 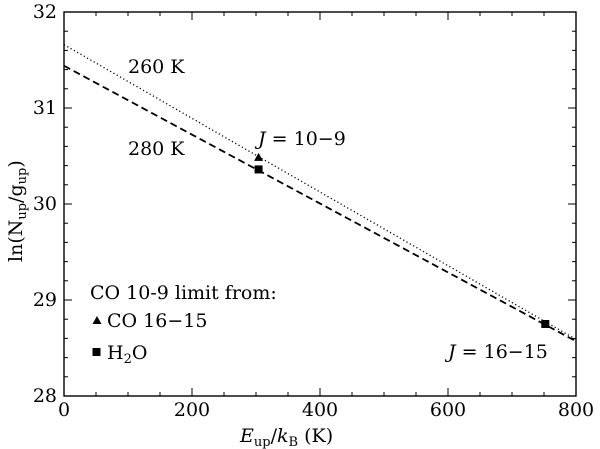 What do you see at coordinates (448, 410) in the screenshot?
I see `x-tick-label: 600` at bounding box center [448, 410].